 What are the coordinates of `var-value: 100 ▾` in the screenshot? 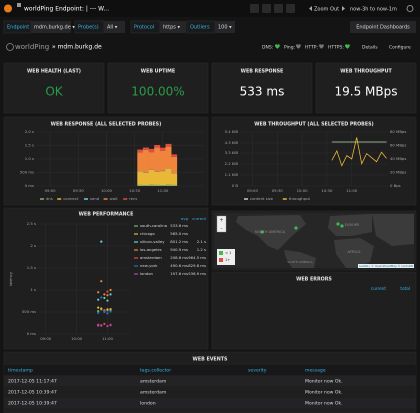 It's located at (225, 28).